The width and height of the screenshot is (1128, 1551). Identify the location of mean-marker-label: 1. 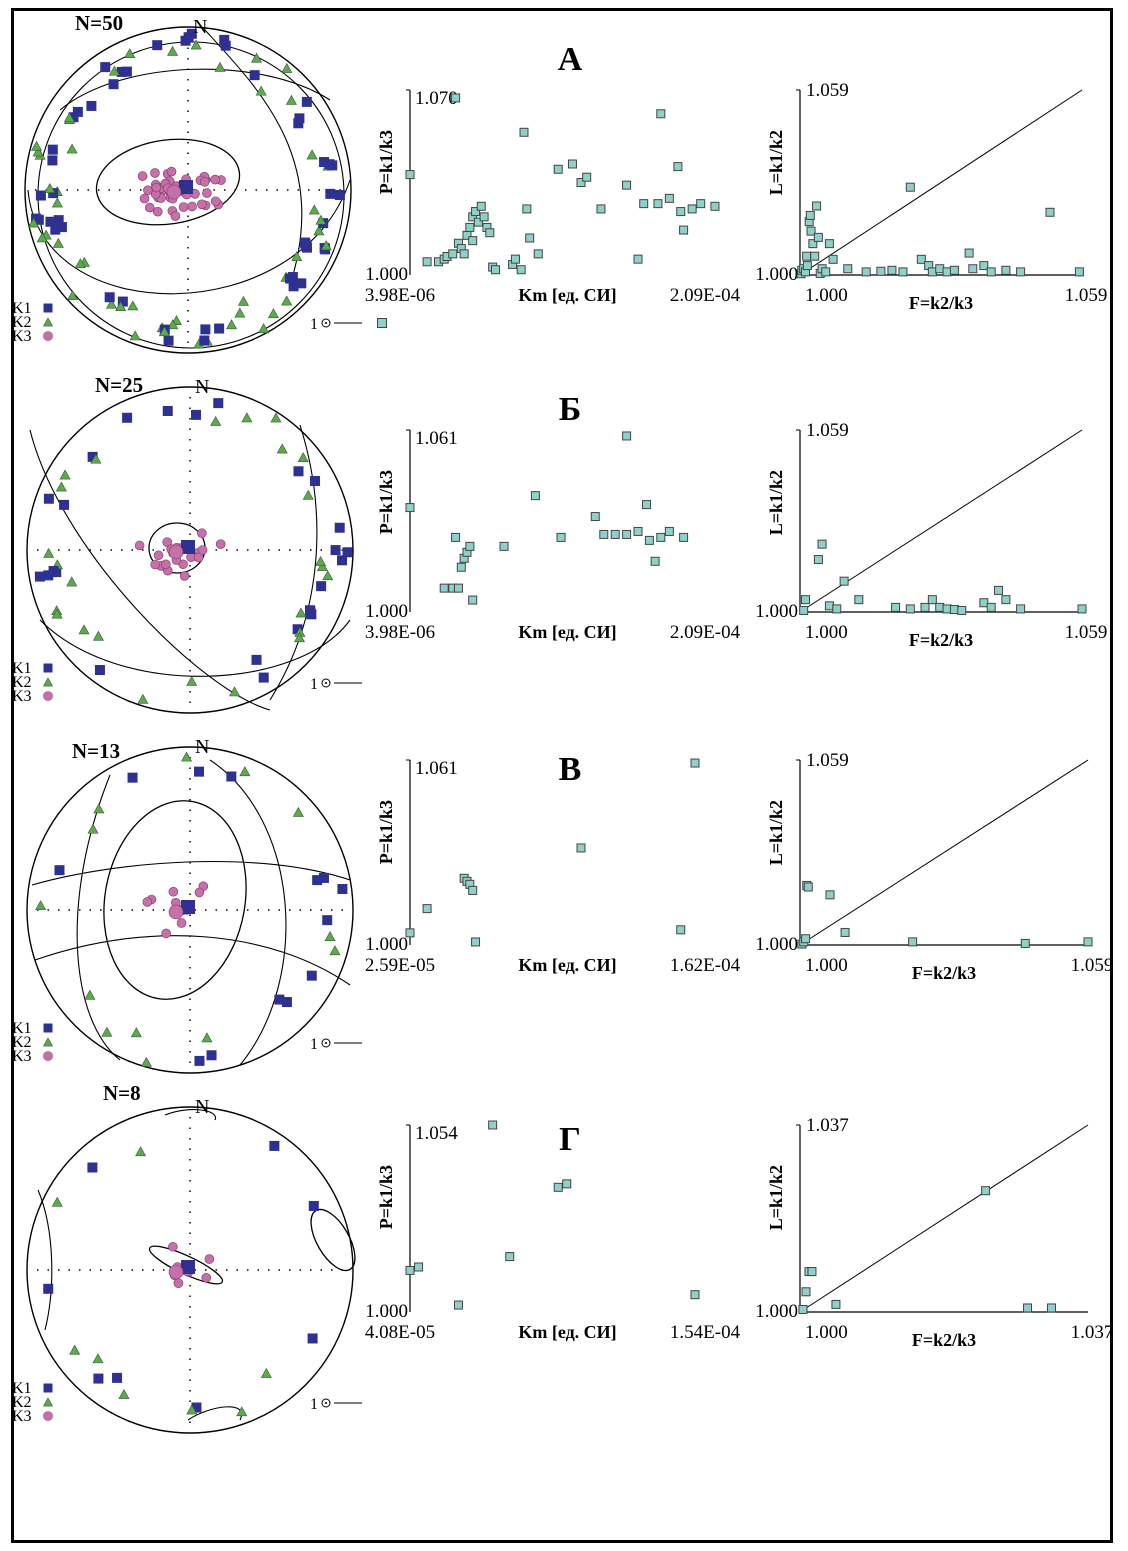
(314, 324).